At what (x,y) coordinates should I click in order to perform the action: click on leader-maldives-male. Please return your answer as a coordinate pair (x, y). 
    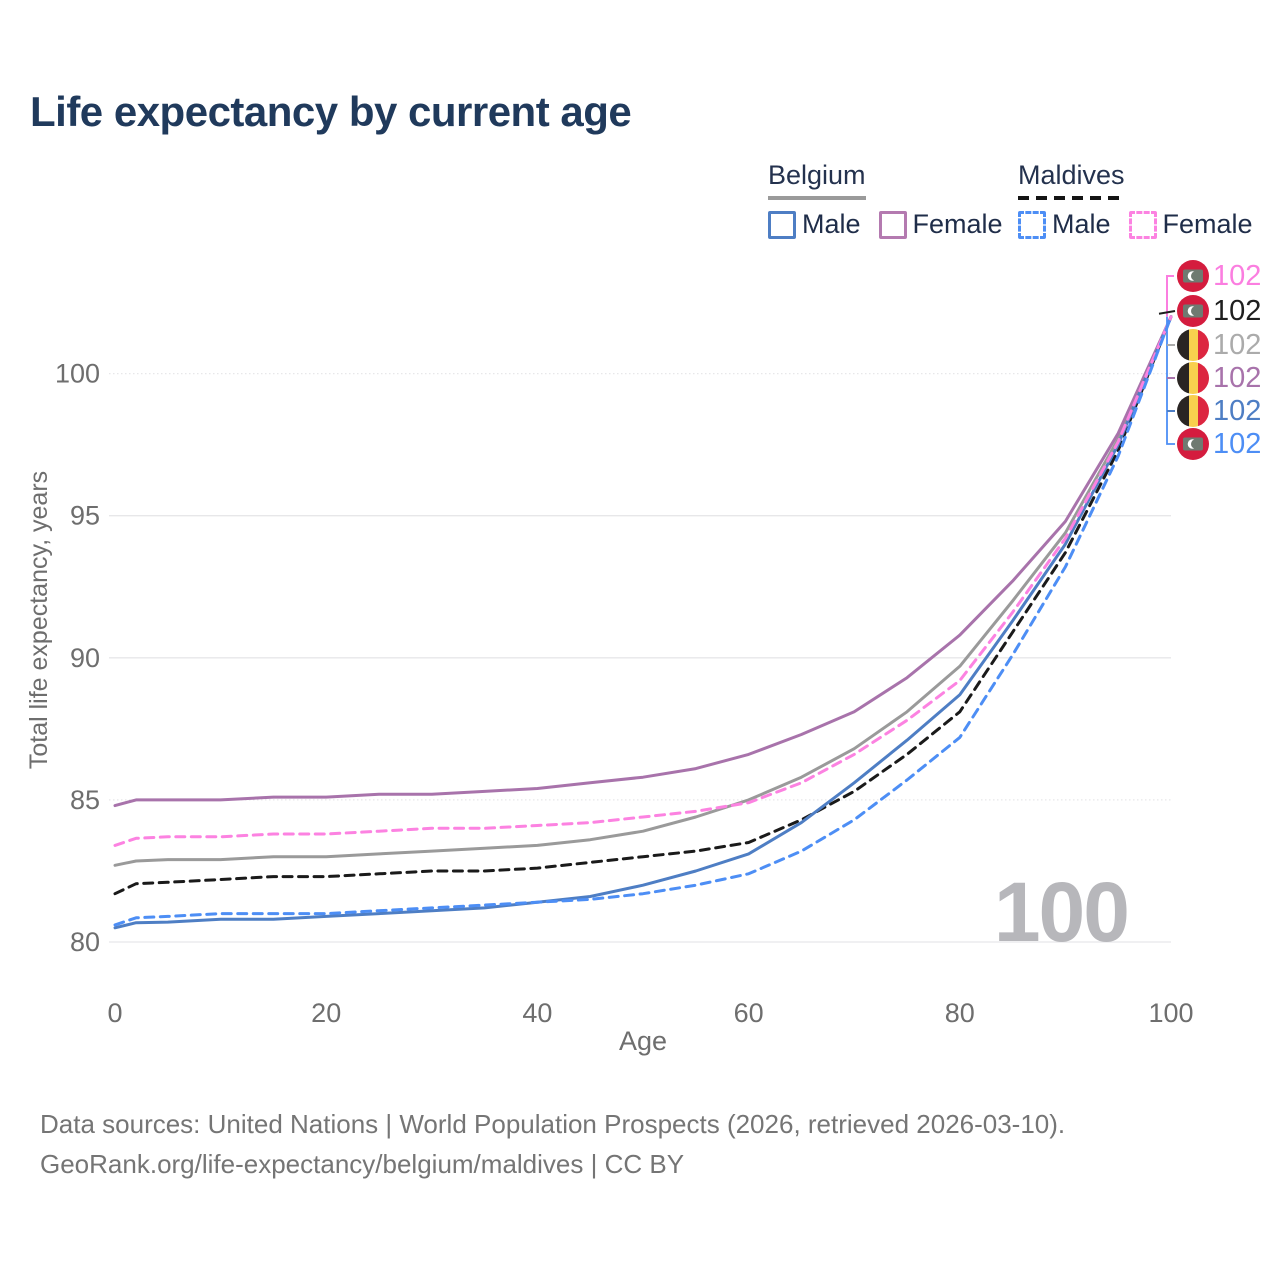
    Looking at the image, I should click on (1170, 380).